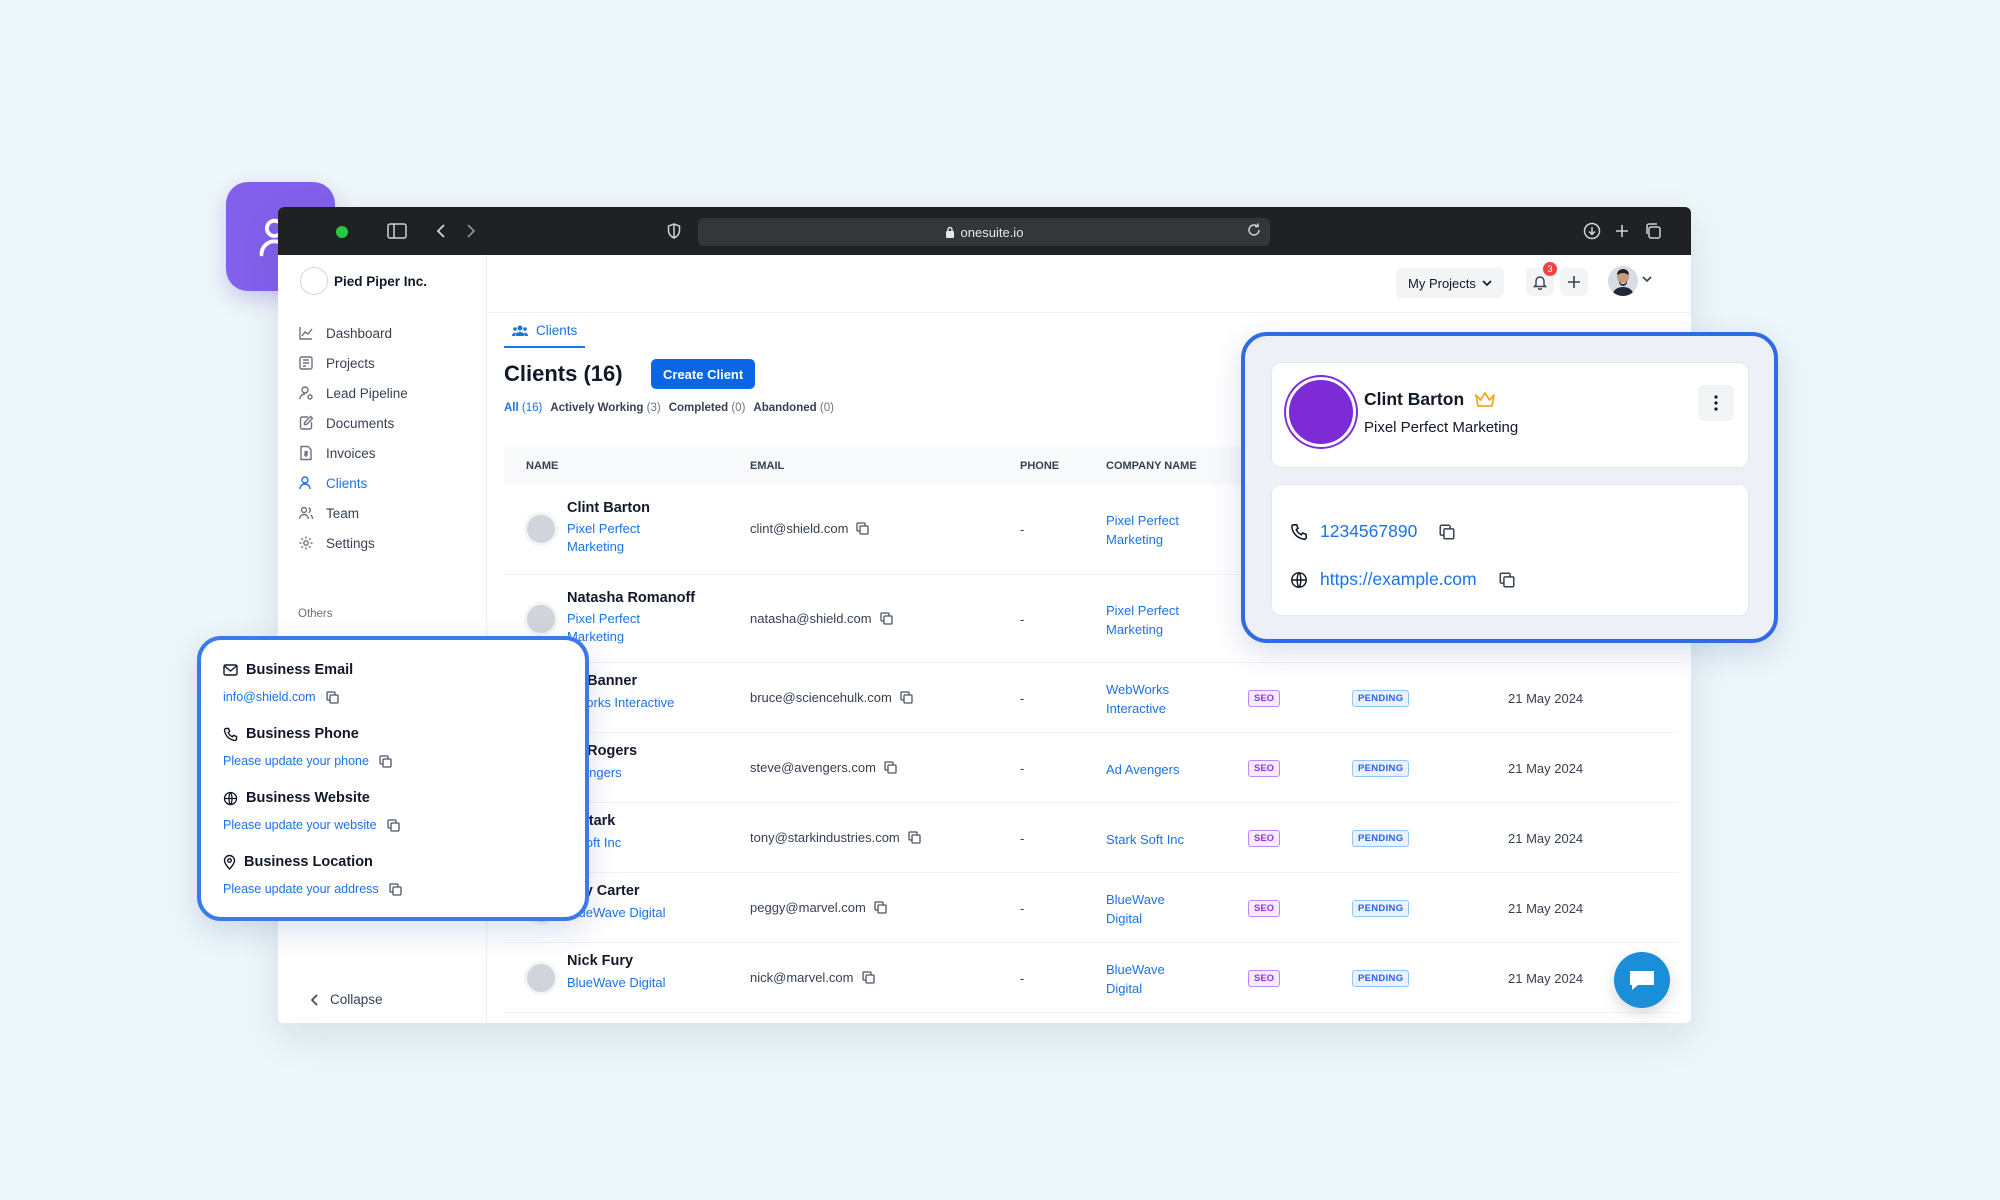 The height and width of the screenshot is (1200, 2000). Describe the element at coordinates (1653, 231) in the screenshot. I see `tabs-overview-icon` at that location.